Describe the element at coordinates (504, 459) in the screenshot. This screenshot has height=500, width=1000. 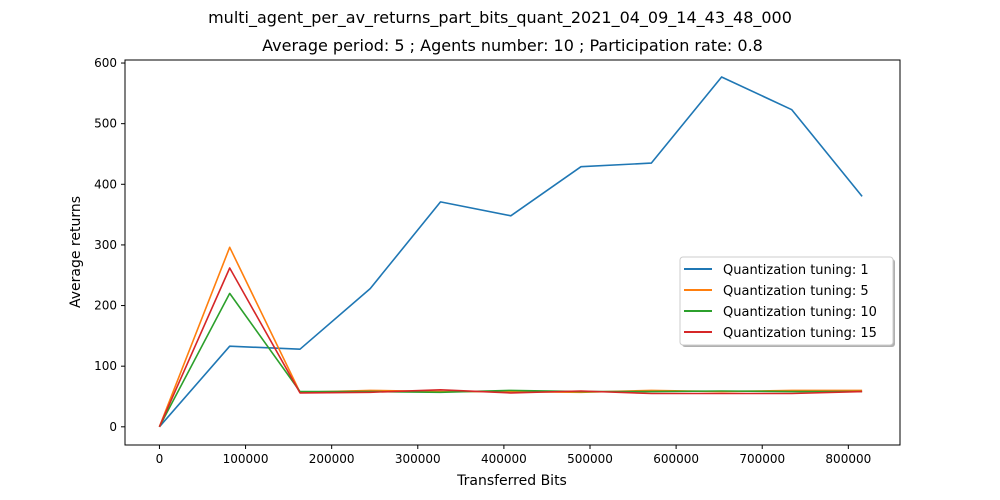
I see `x-tick-label: 400000` at that location.